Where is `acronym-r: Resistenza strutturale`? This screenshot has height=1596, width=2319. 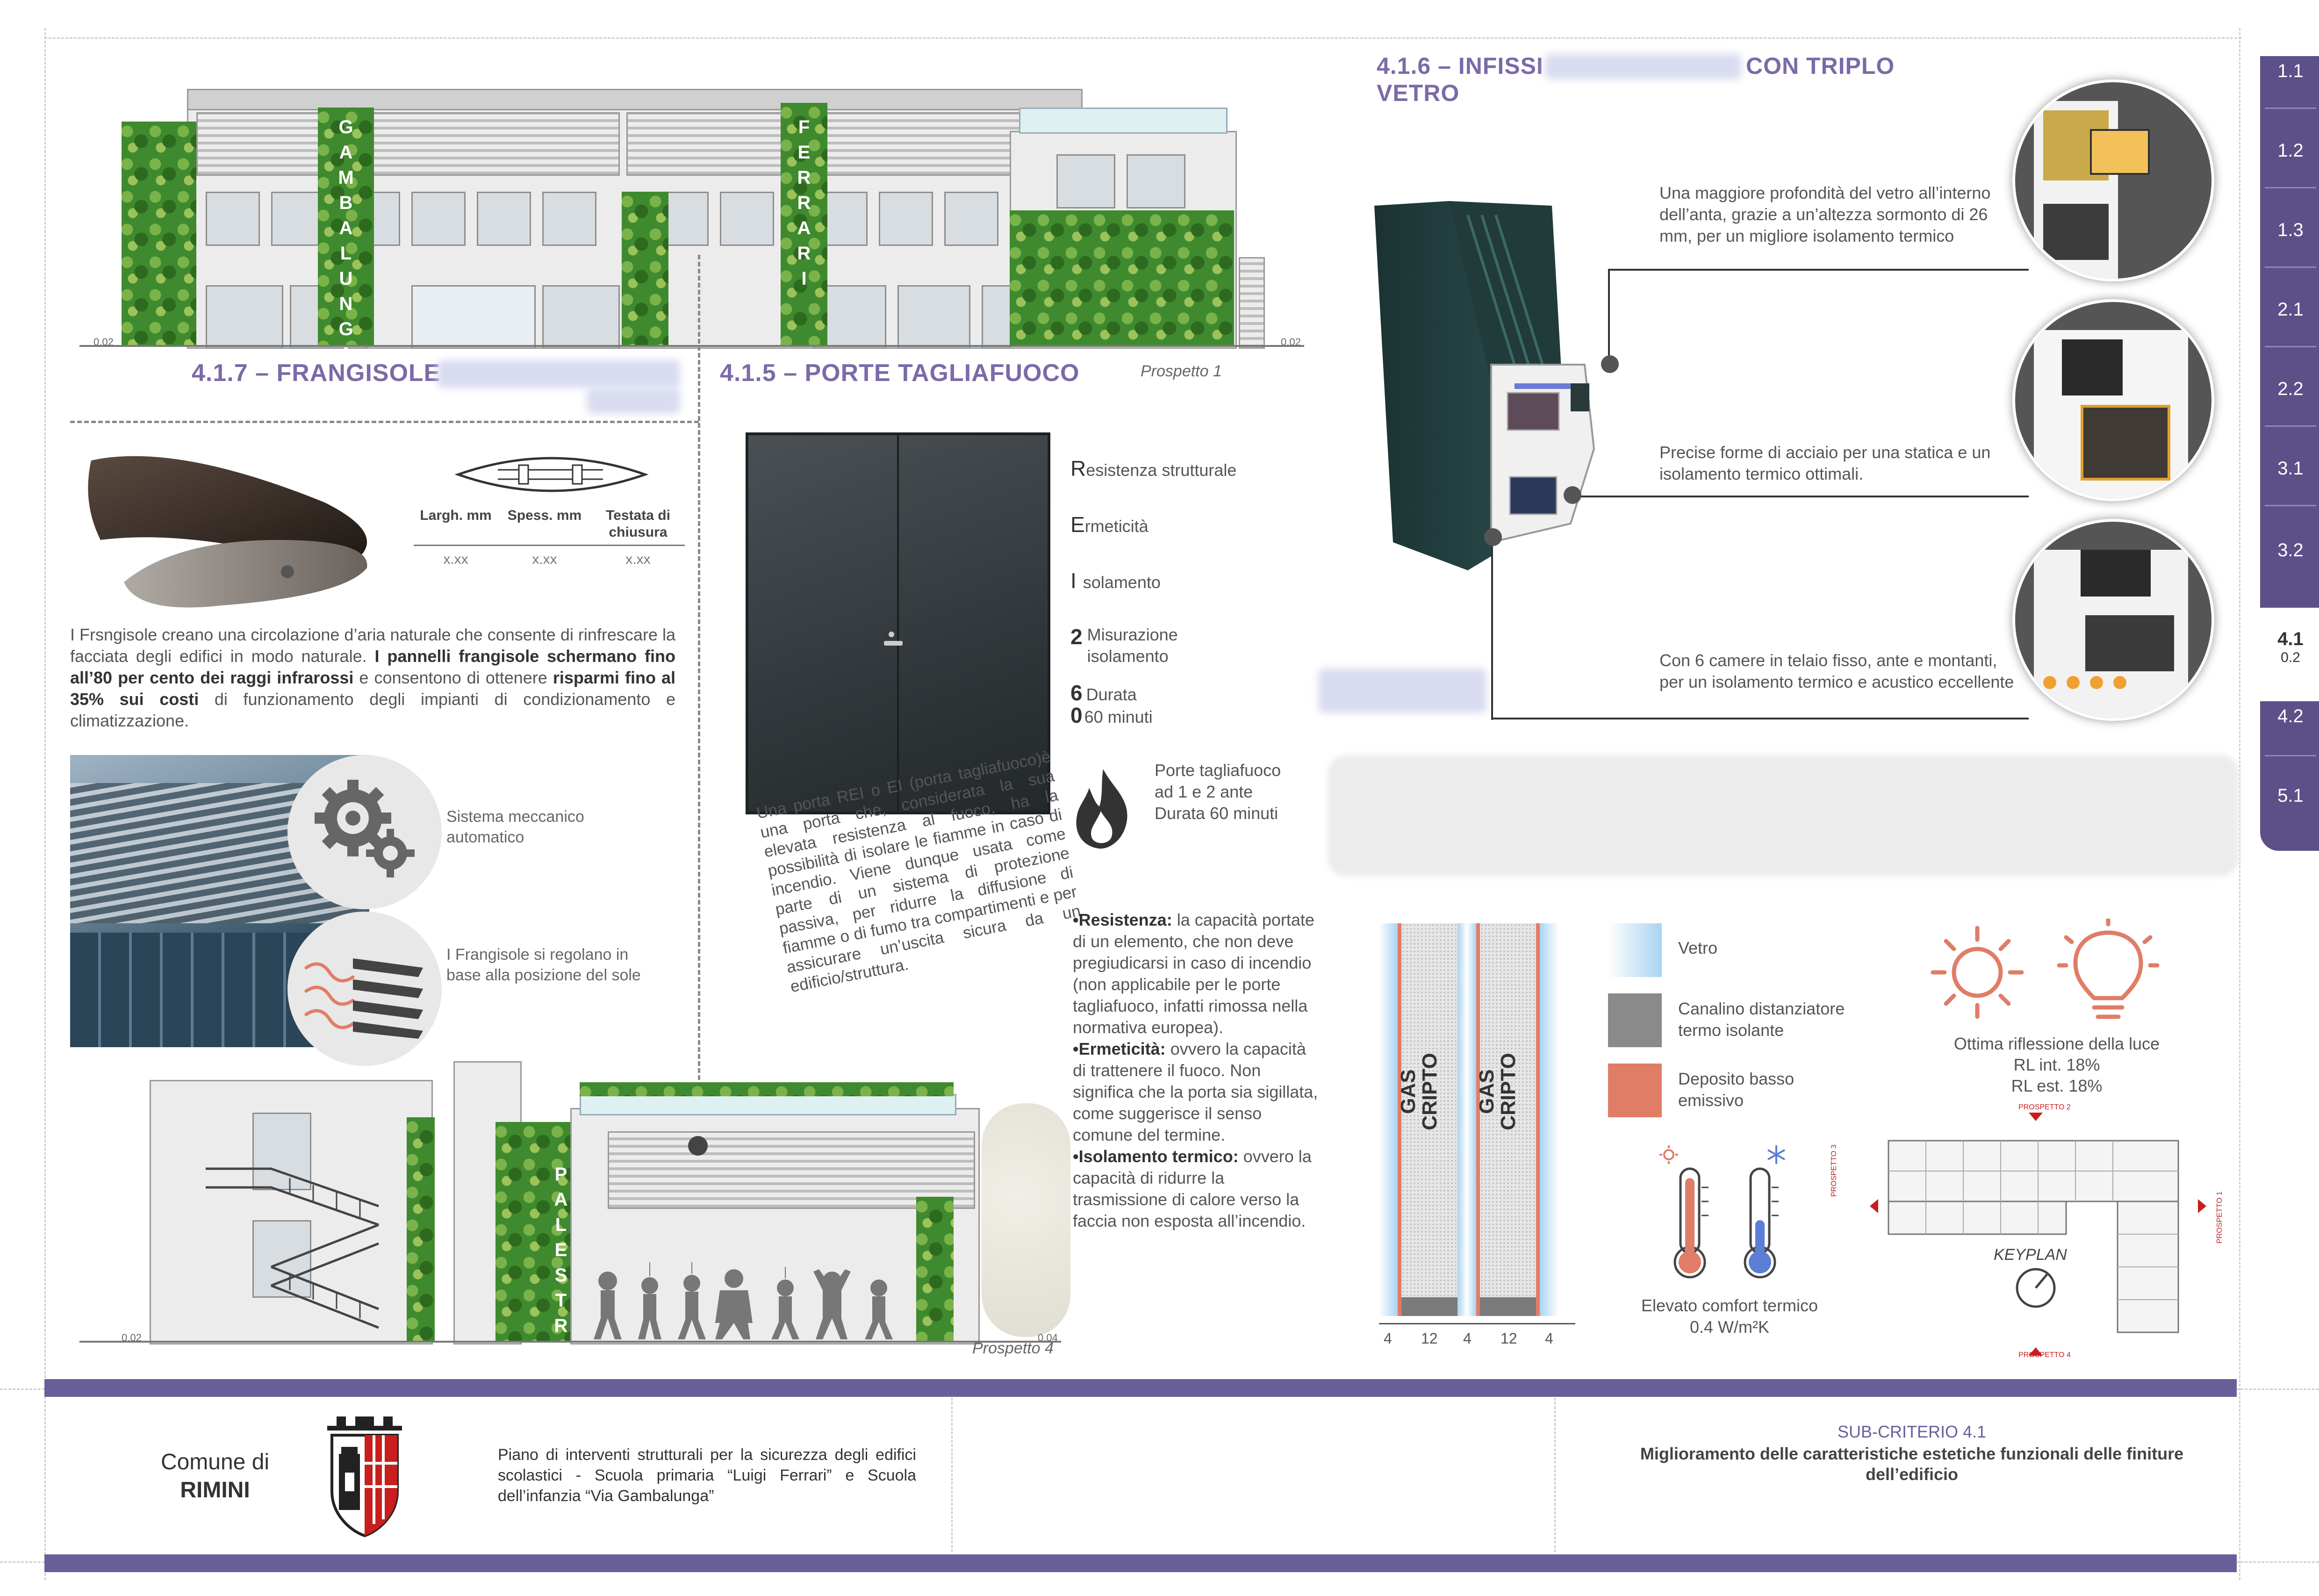
acronym-r: Resistenza strutturale is located at coordinates (1153, 468).